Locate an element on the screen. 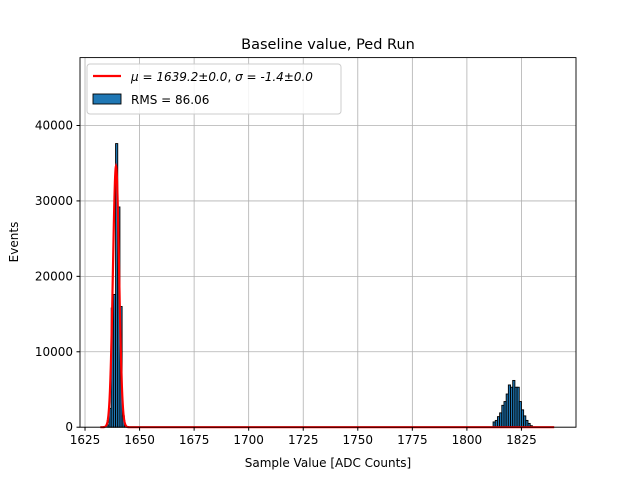 The width and height of the screenshot is (640, 484). x-tick-label: 1775 is located at coordinates (412, 440).